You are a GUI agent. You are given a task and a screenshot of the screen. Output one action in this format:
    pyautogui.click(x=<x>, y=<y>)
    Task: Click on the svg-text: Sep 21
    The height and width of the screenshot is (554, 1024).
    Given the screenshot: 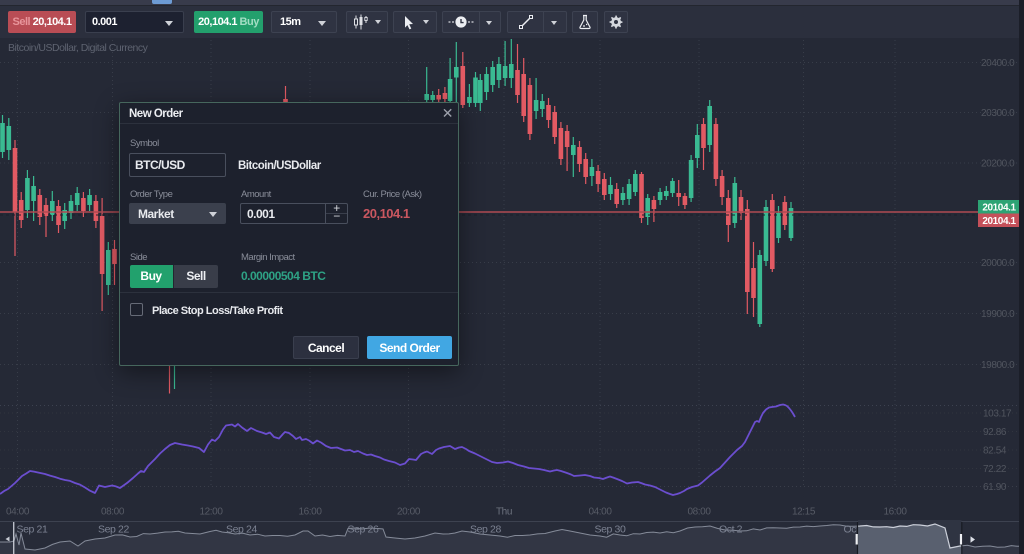 What is the action you would take?
    pyautogui.click(x=32, y=530)
    